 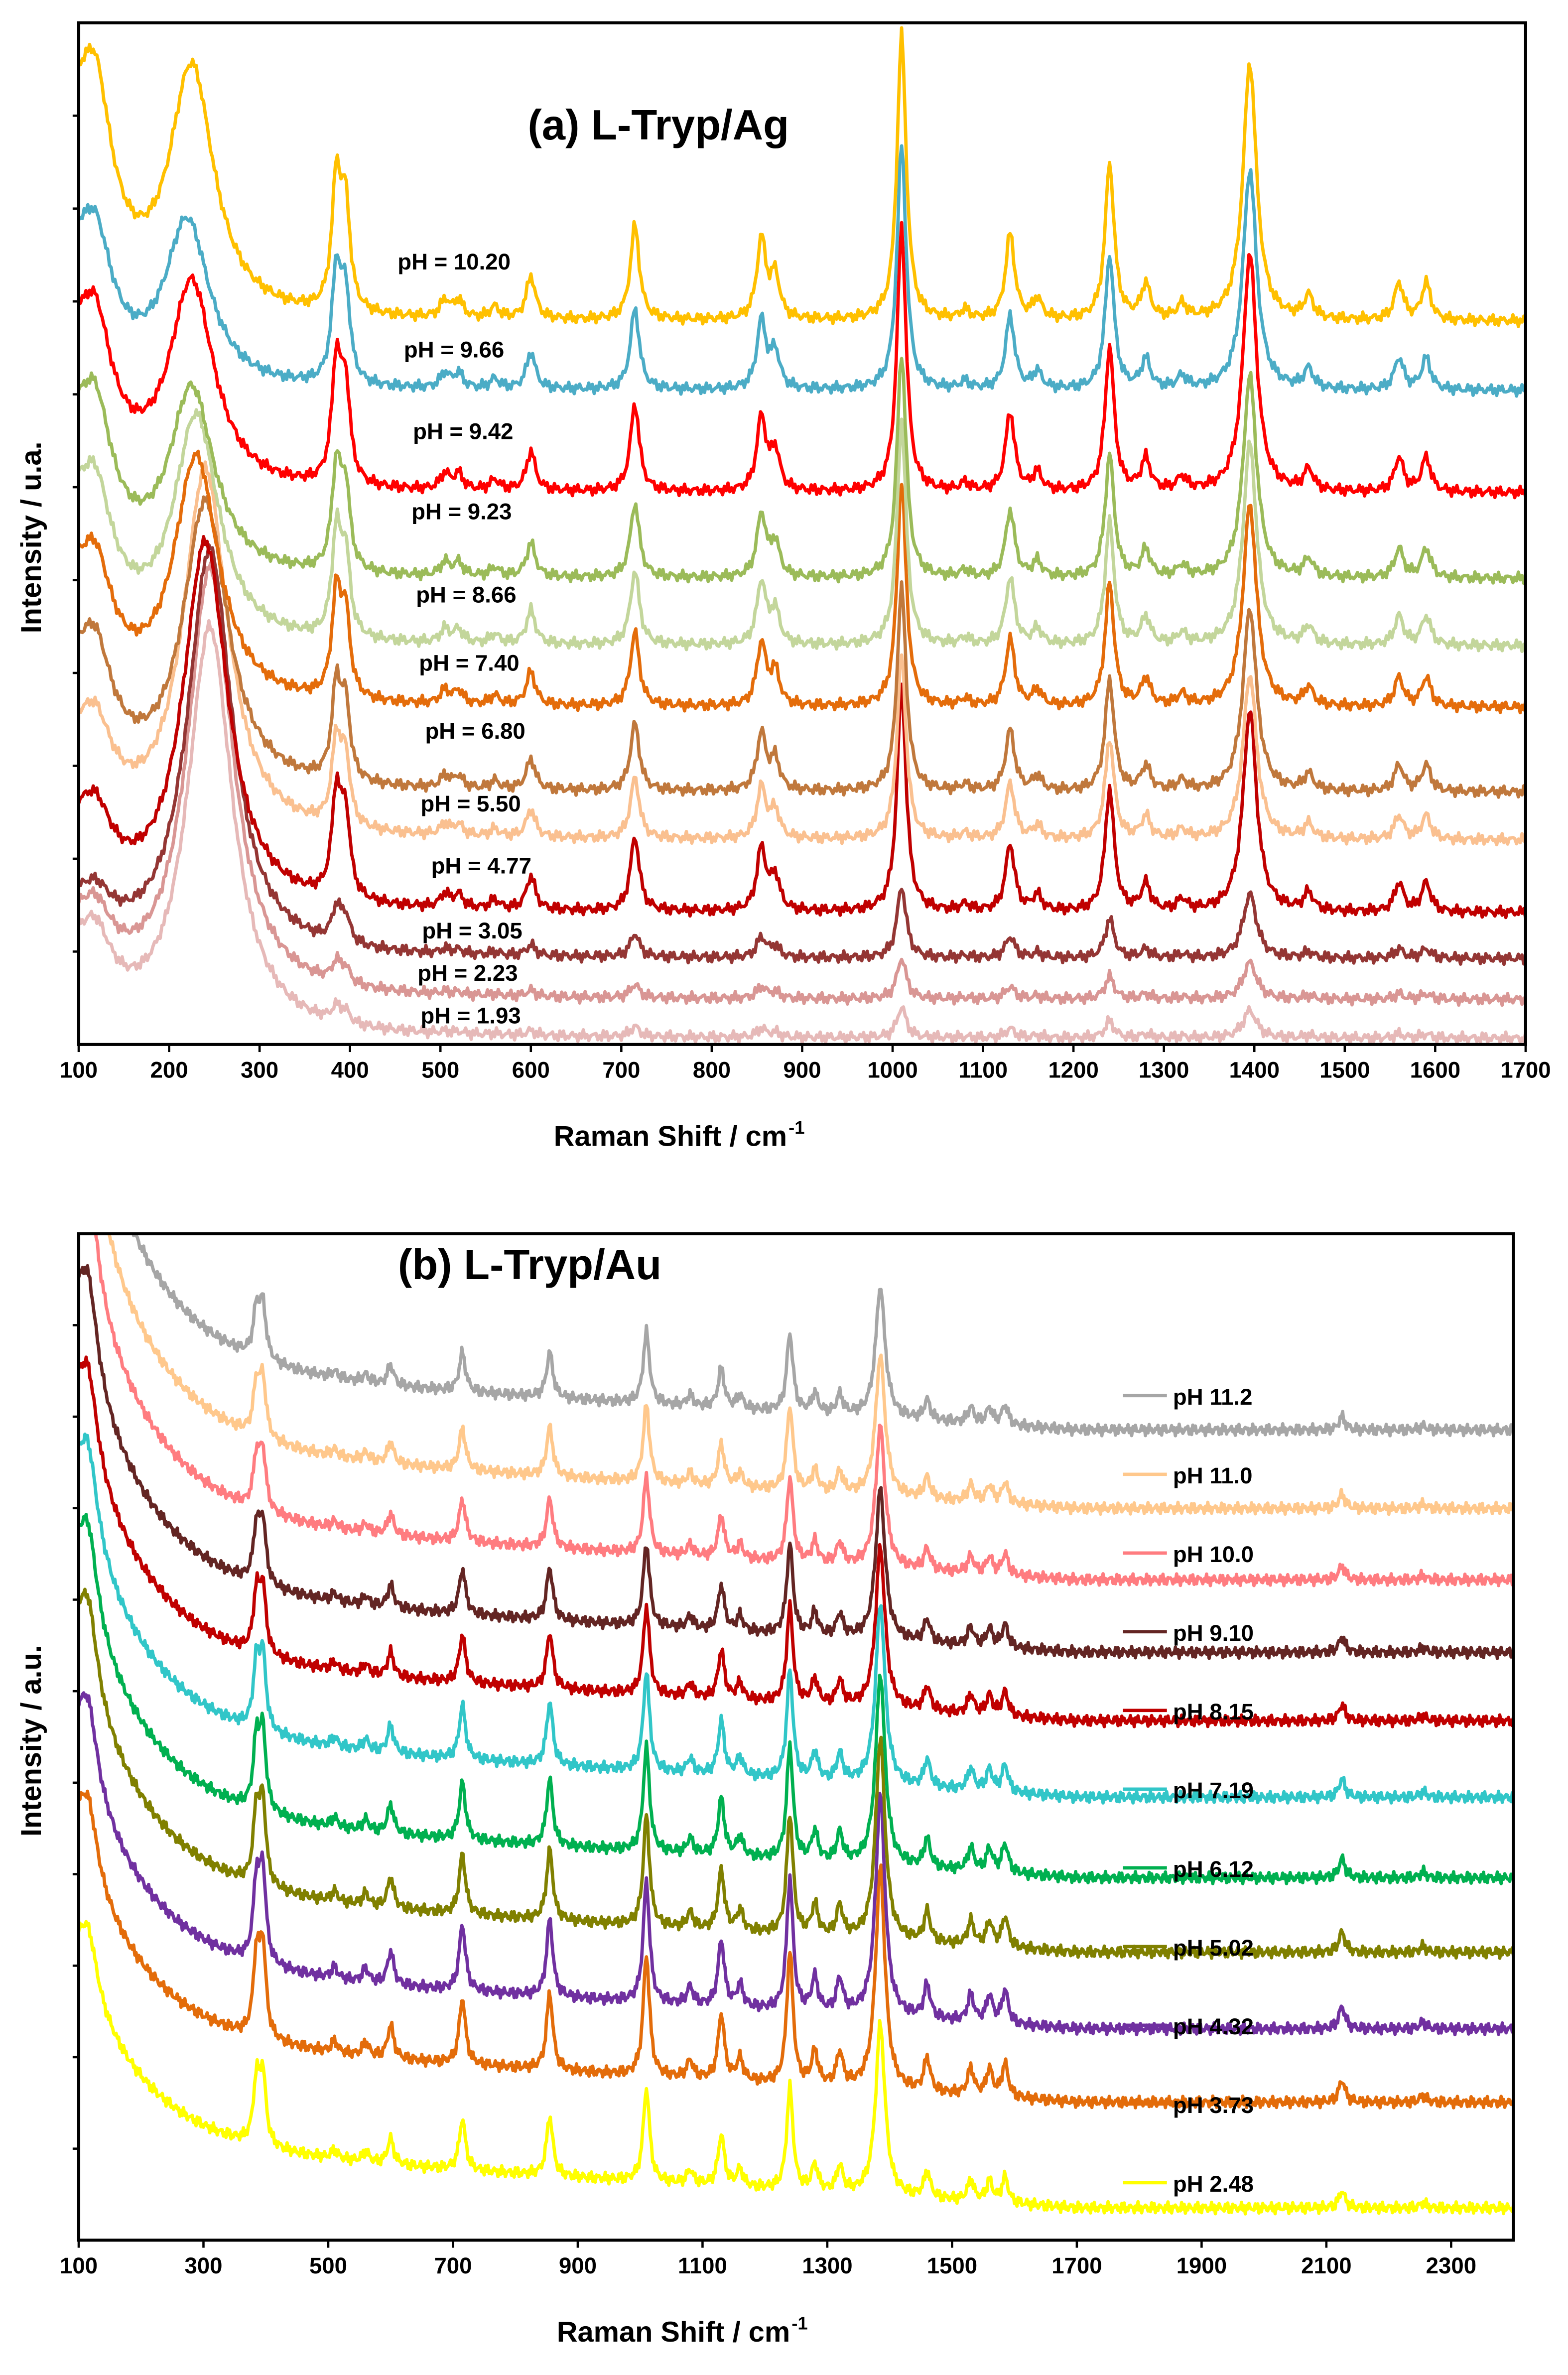 What do you see at coordinates (470, 1015) in the screenshot?
I see `series-label: pH = 1.93` at bounding box center [470, 1015].